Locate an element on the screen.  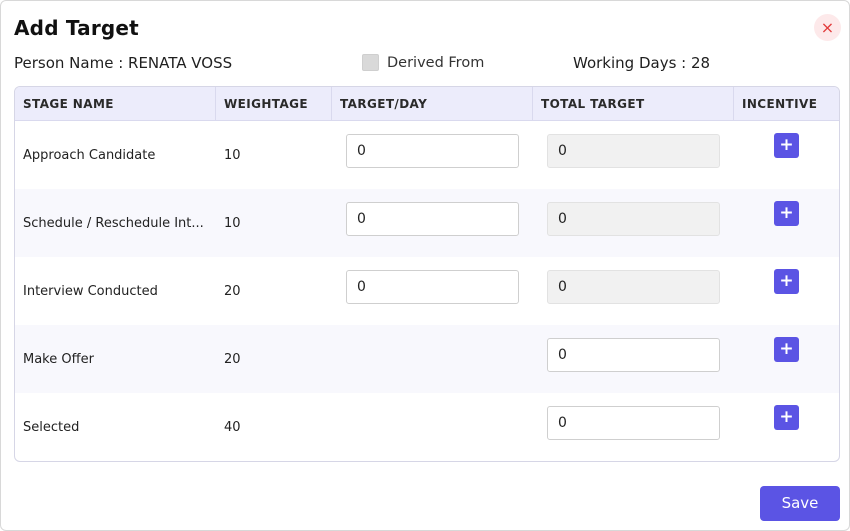
modal-title: Add Target is located at coordinates (76, 28).